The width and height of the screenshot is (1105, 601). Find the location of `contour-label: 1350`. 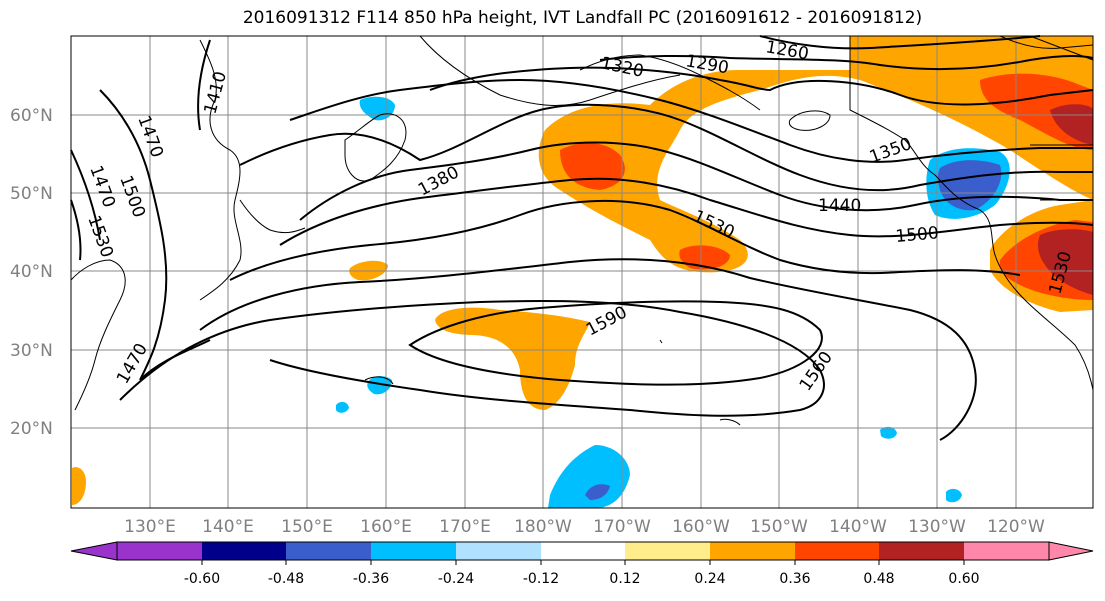

contour-label: 1350 is located at coordinates (890, 151).